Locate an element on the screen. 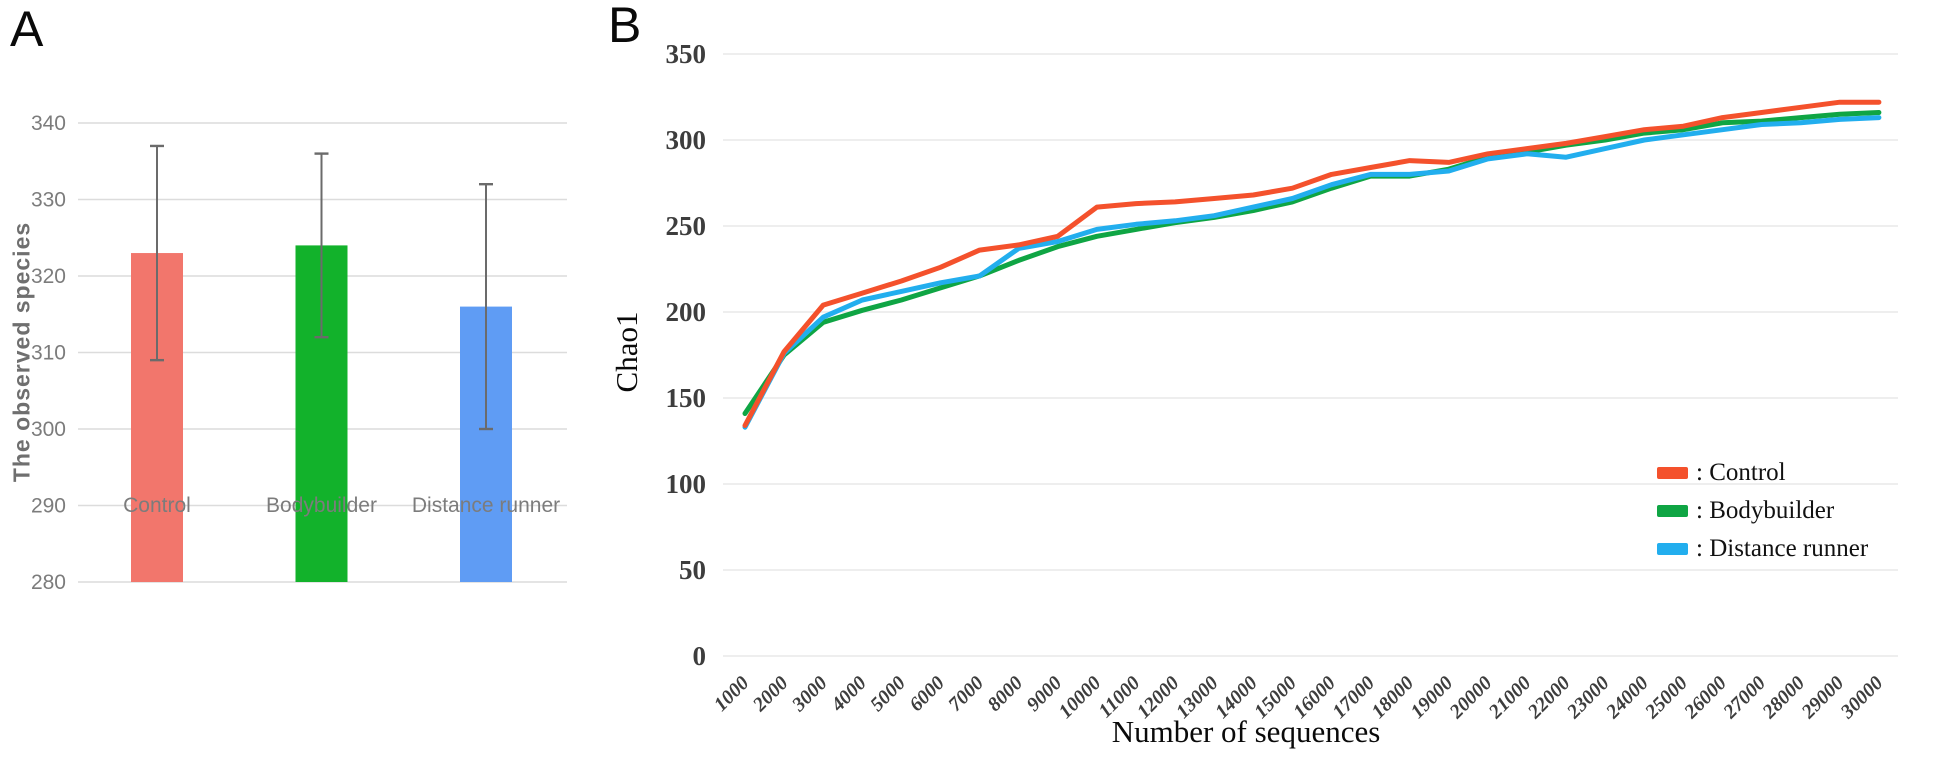 The image size is (1946, 774). legend-item-distance-runner: : Distance runner is located at coordinates (1763, 548).